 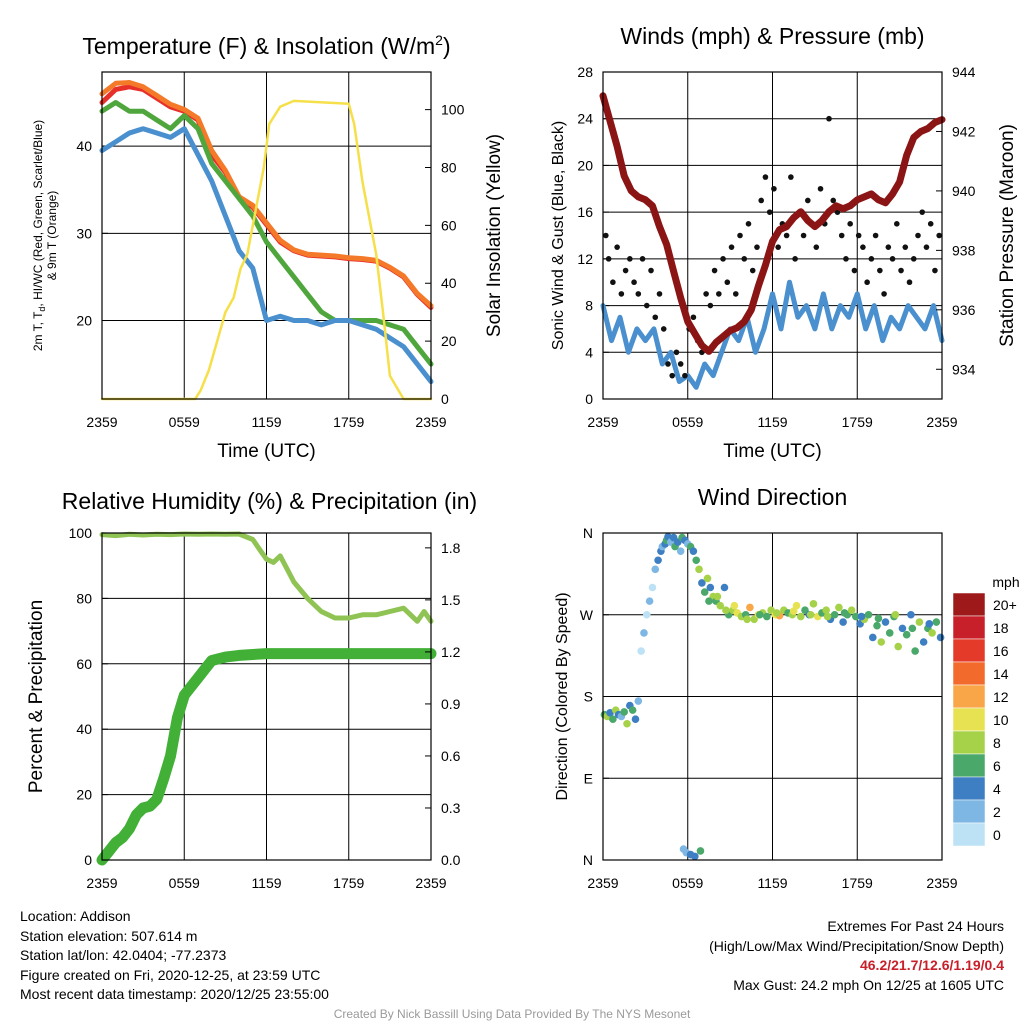 I want to click on x-tick-label: 1159, so click(x=772, y=422).